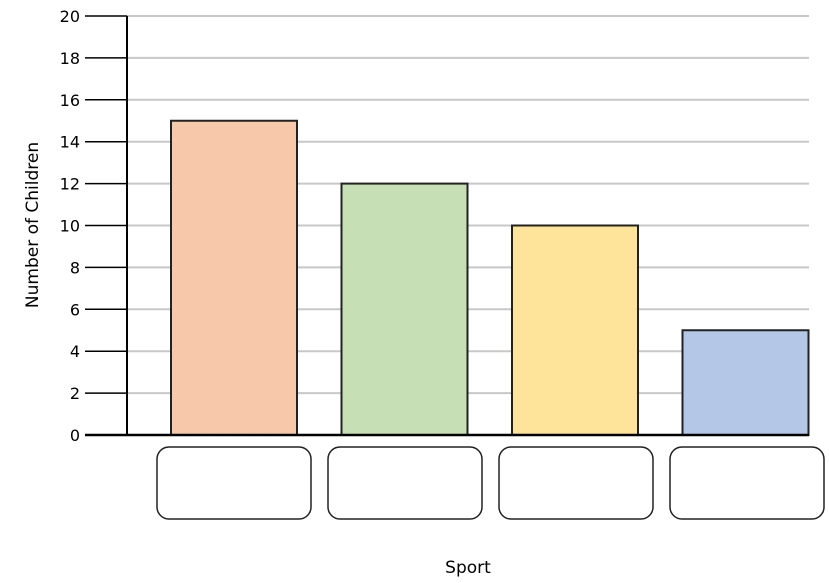  Describe the element at coordinates (70, 16) in the screenshot. I see `y-tick-label: 20` at that location.